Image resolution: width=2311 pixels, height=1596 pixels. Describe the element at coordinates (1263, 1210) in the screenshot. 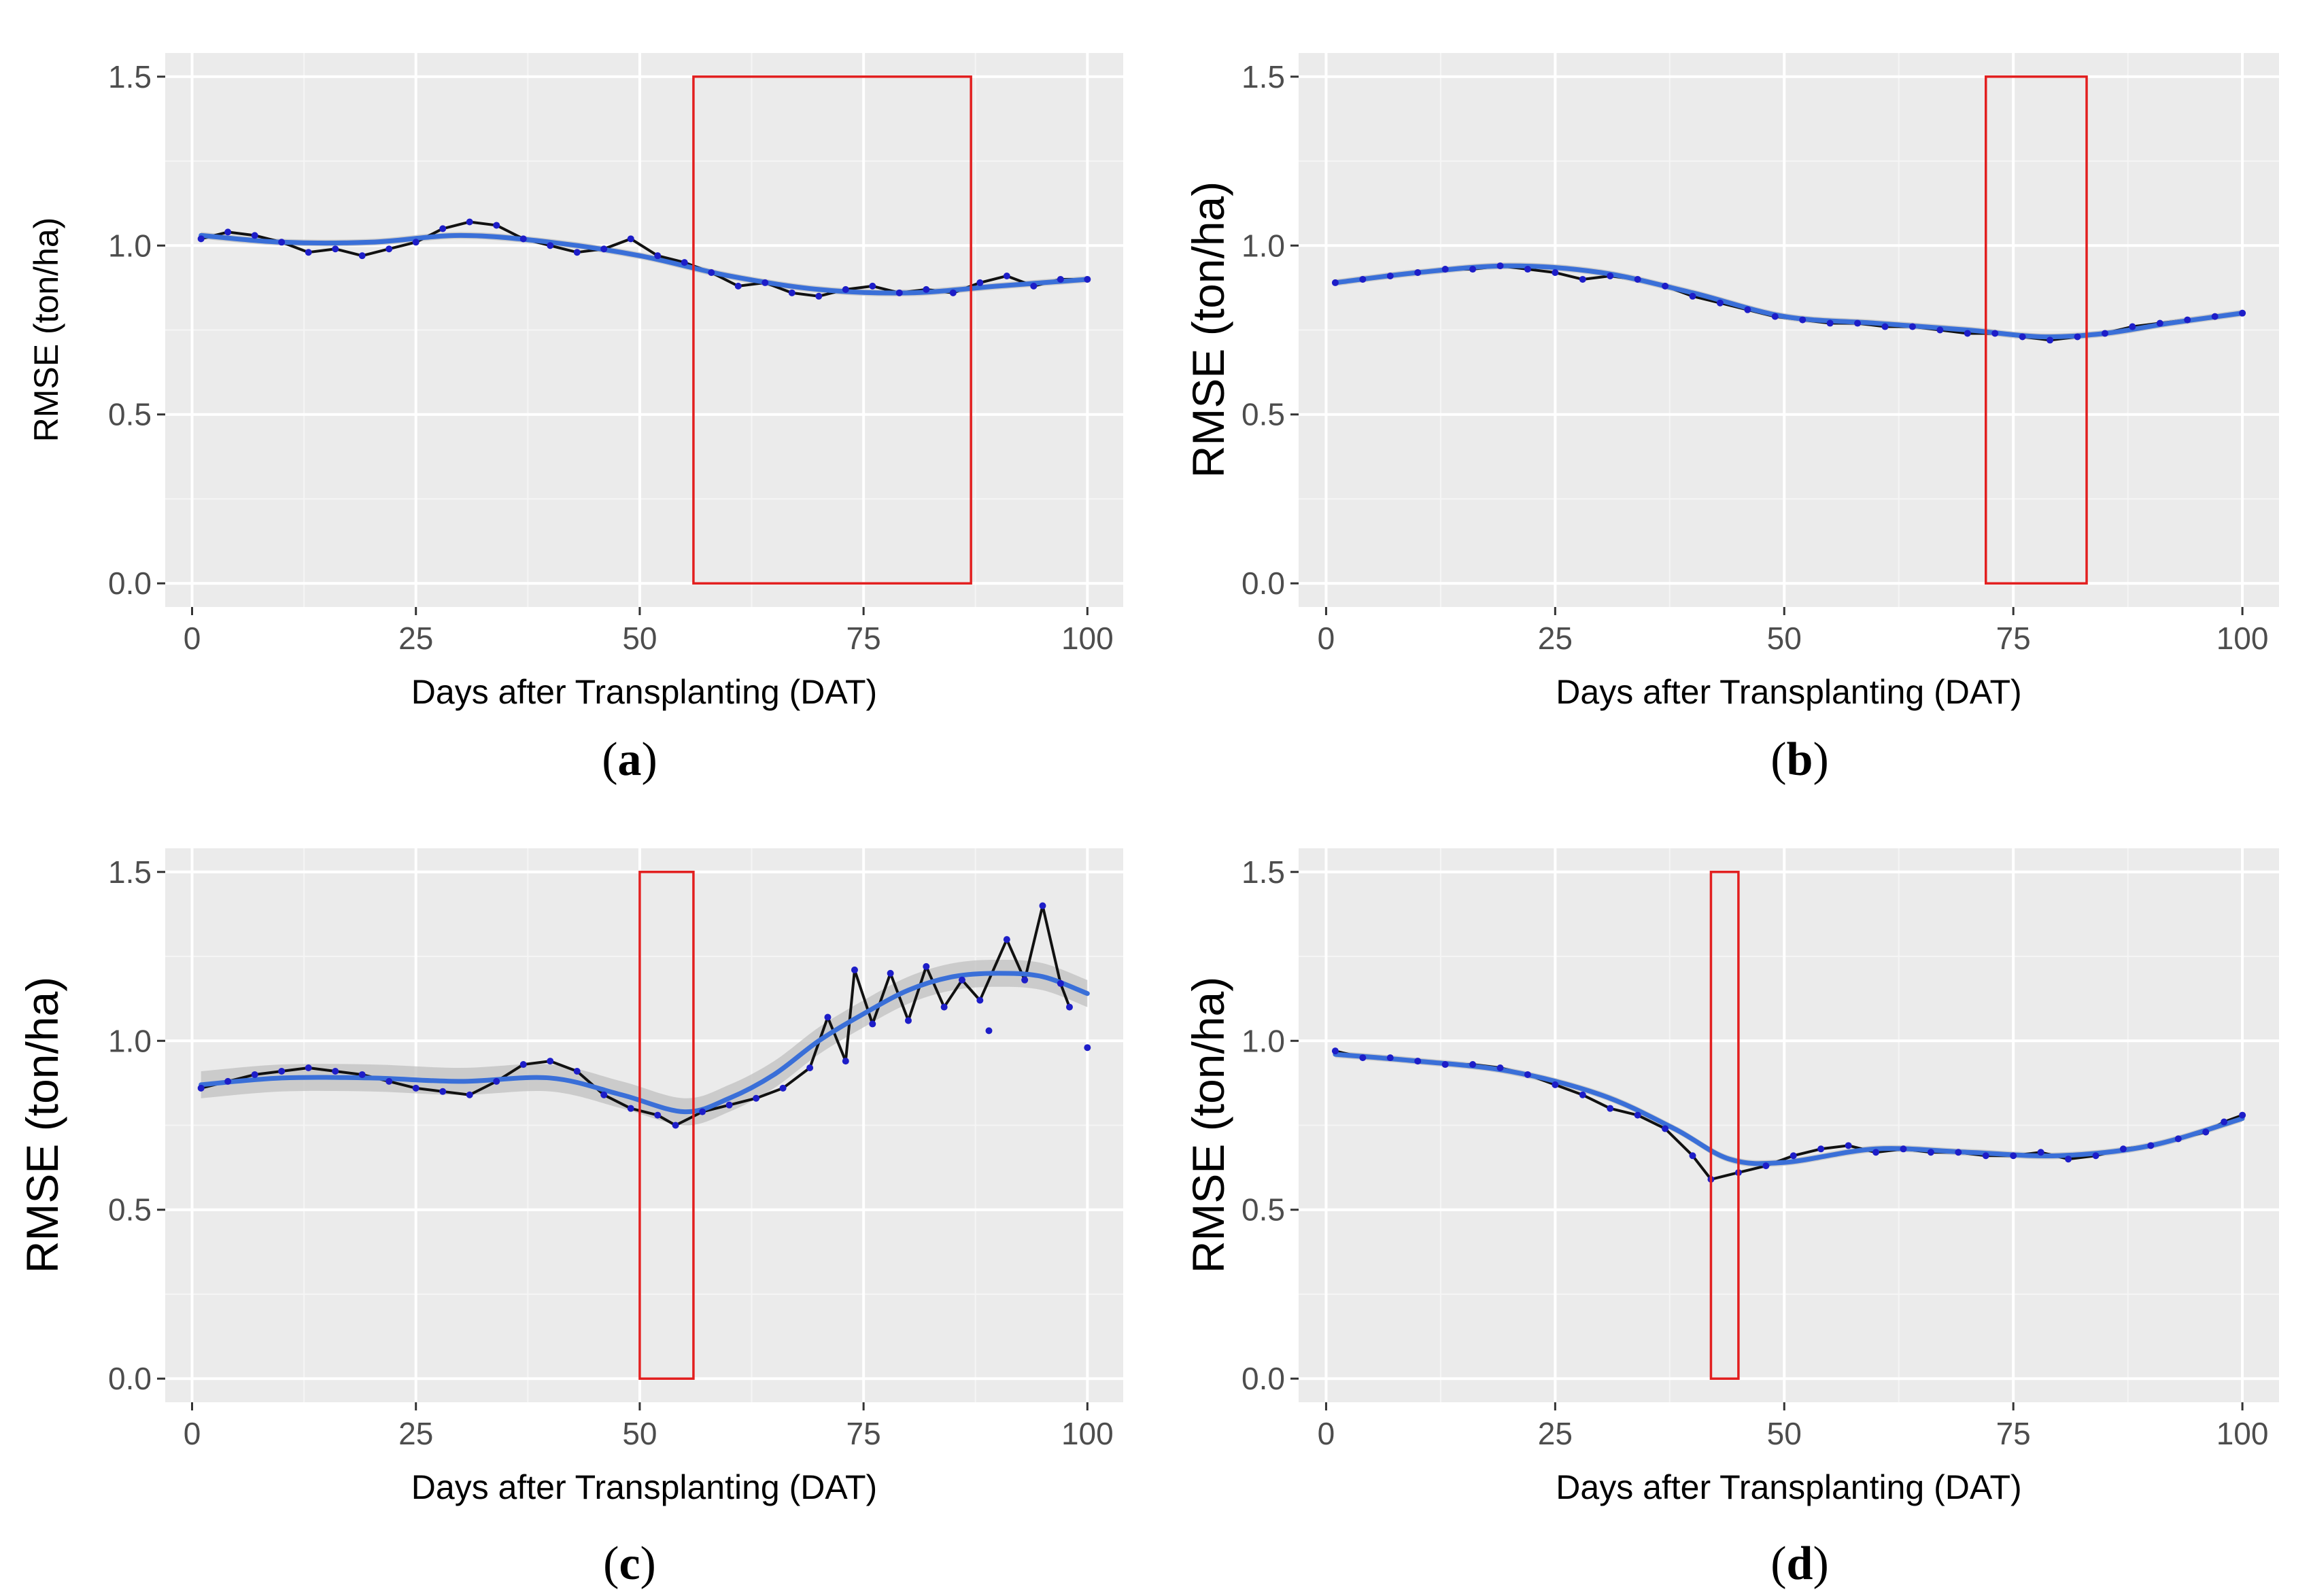

I see `y-tick-label: 0.5` at that location.